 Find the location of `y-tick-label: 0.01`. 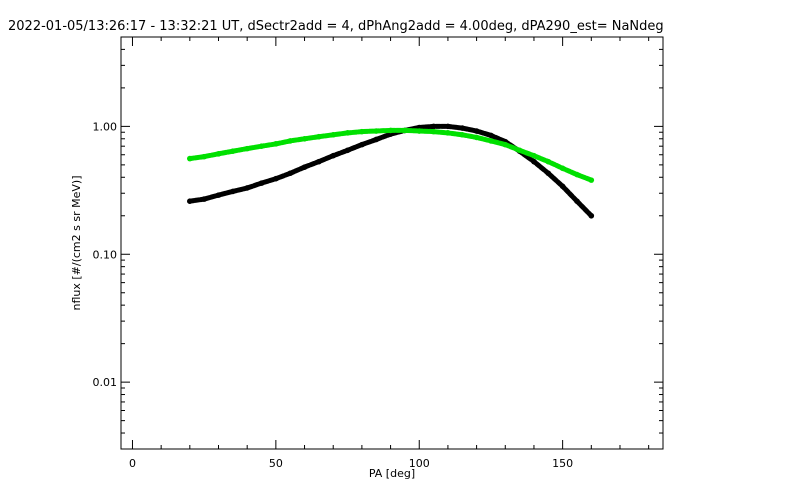

y-tick-label: 0.01 is located at coordinates (105, 382).